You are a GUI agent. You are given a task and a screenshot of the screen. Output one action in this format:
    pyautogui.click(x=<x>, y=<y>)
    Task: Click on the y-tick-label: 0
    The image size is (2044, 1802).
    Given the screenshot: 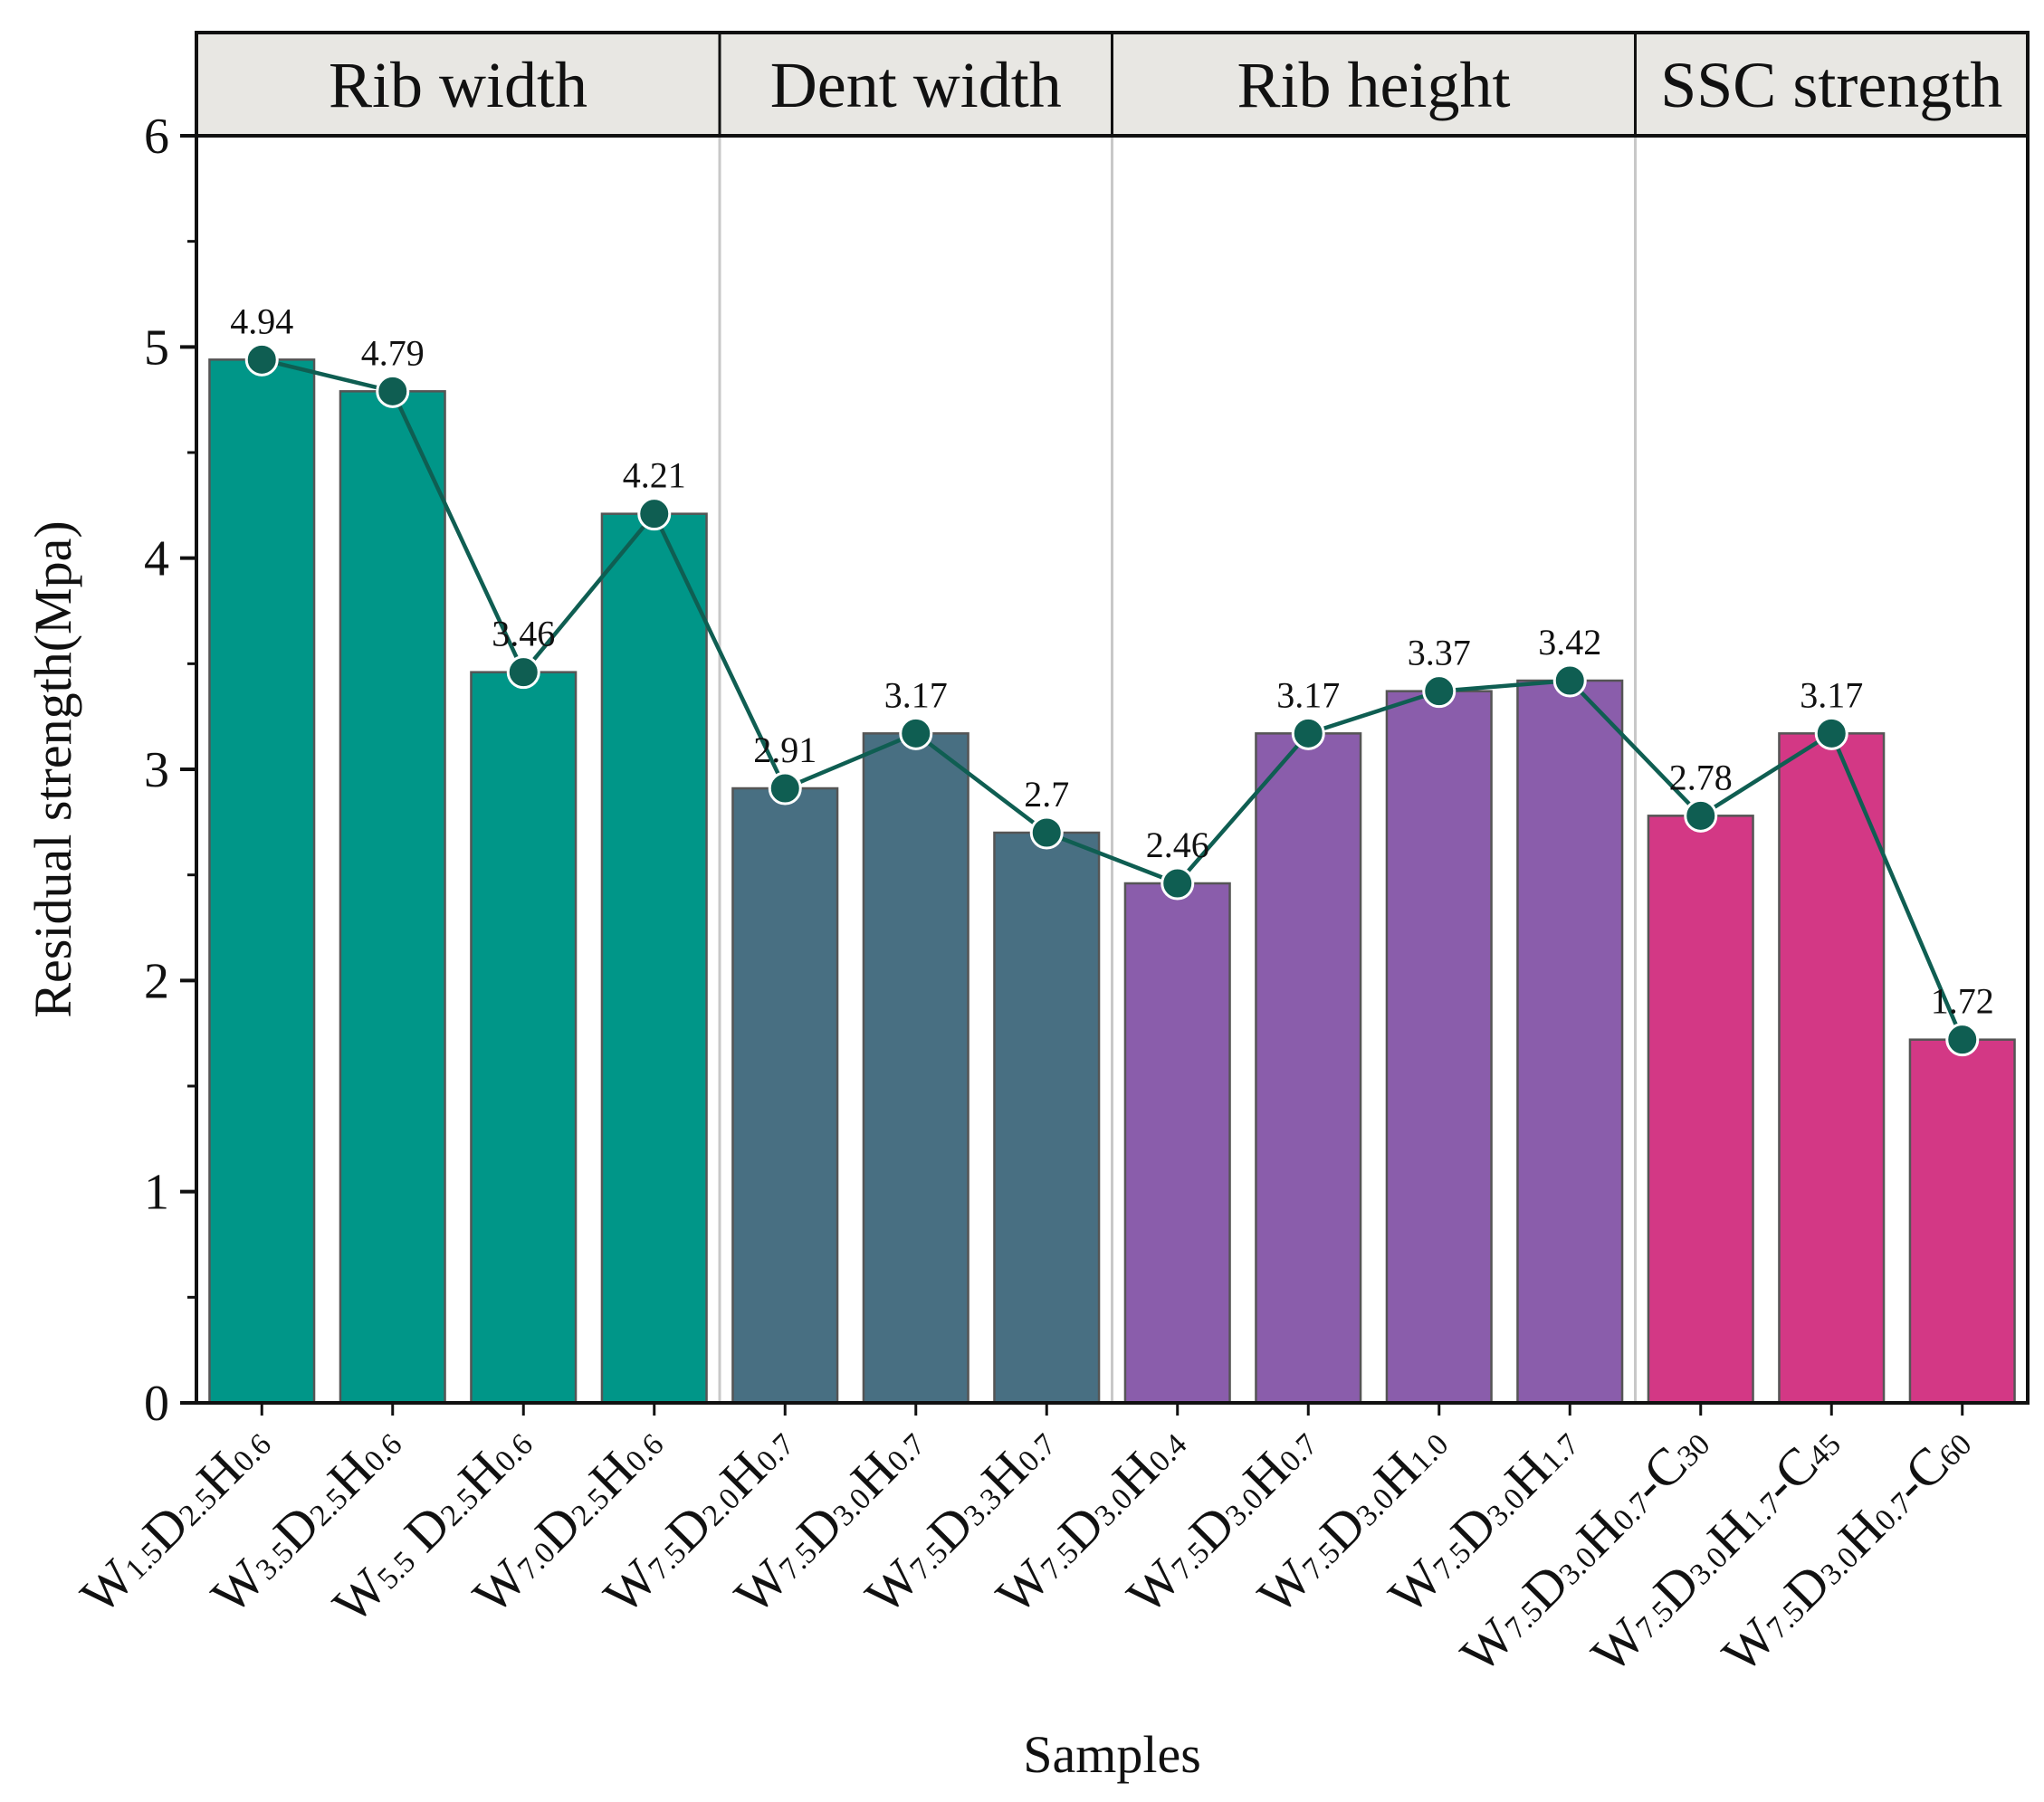 What is the action you would take?
    pyautogui.click(x=156, y=1404)
    